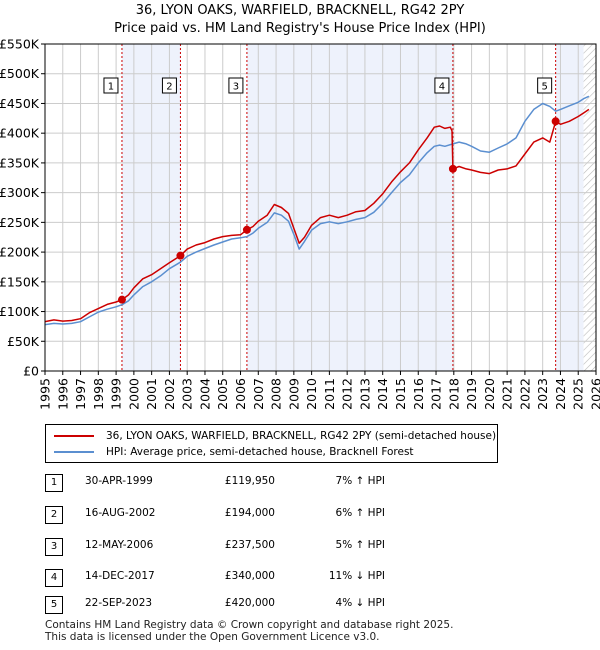 This screenshot has width=600, height=650. What do you see at coordinates (356, 576) in the screenshot?
I see `sale-hpi-diff: 11% ↓ HPI` at bounding box center [356, 576].